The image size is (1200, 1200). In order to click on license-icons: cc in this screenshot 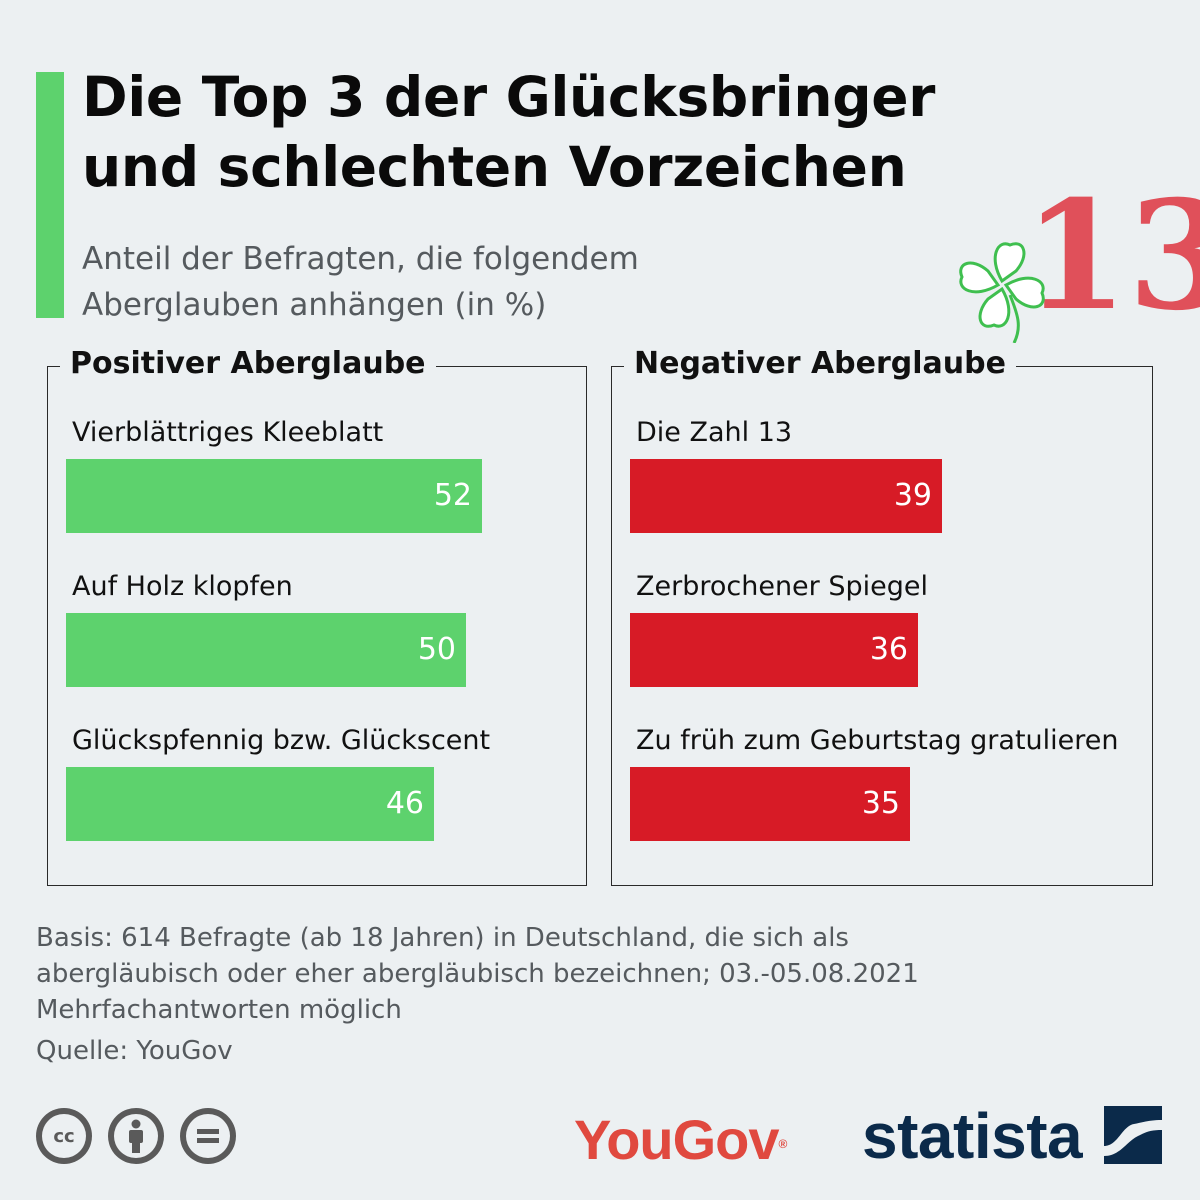, I will do `click(136, 1136)`.